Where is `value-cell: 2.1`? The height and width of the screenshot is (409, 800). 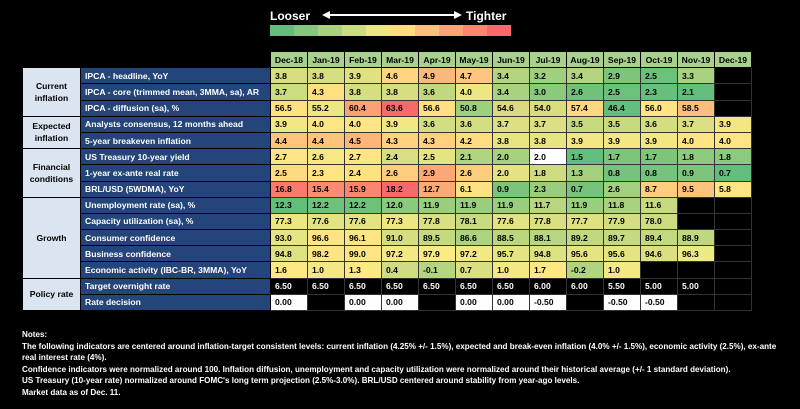 value-cell: 2.1 is located at coordinates (696, 92).